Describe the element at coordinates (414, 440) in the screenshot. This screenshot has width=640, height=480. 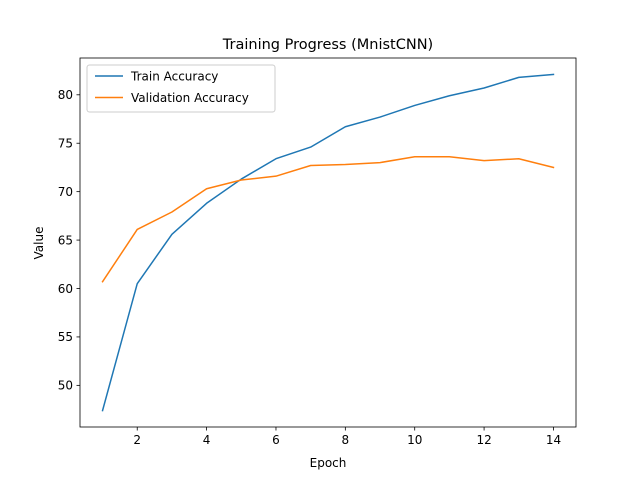
I see `x-tick-label: 10` at that location.